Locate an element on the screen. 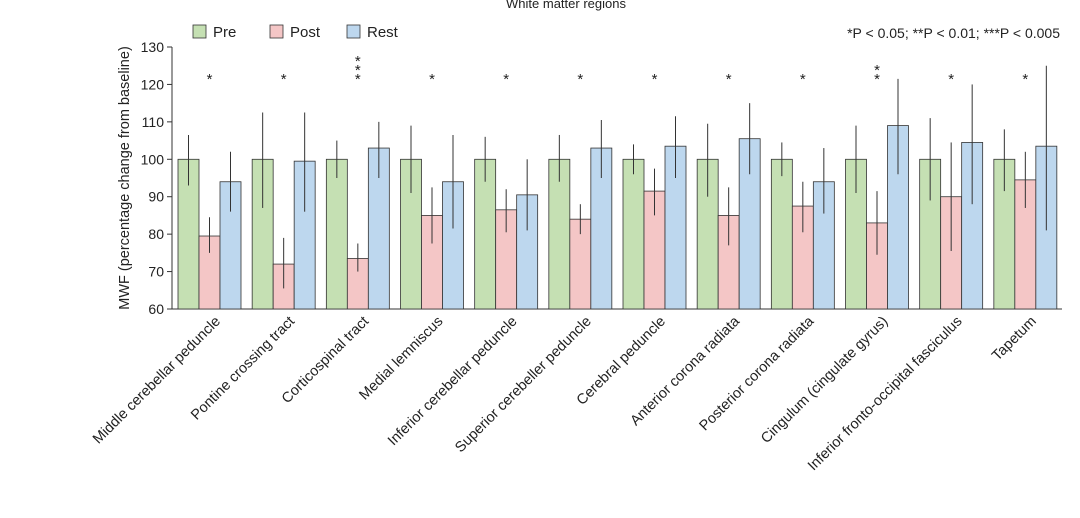  legend: Pre Post Rest is located at coordinates (295, 32).